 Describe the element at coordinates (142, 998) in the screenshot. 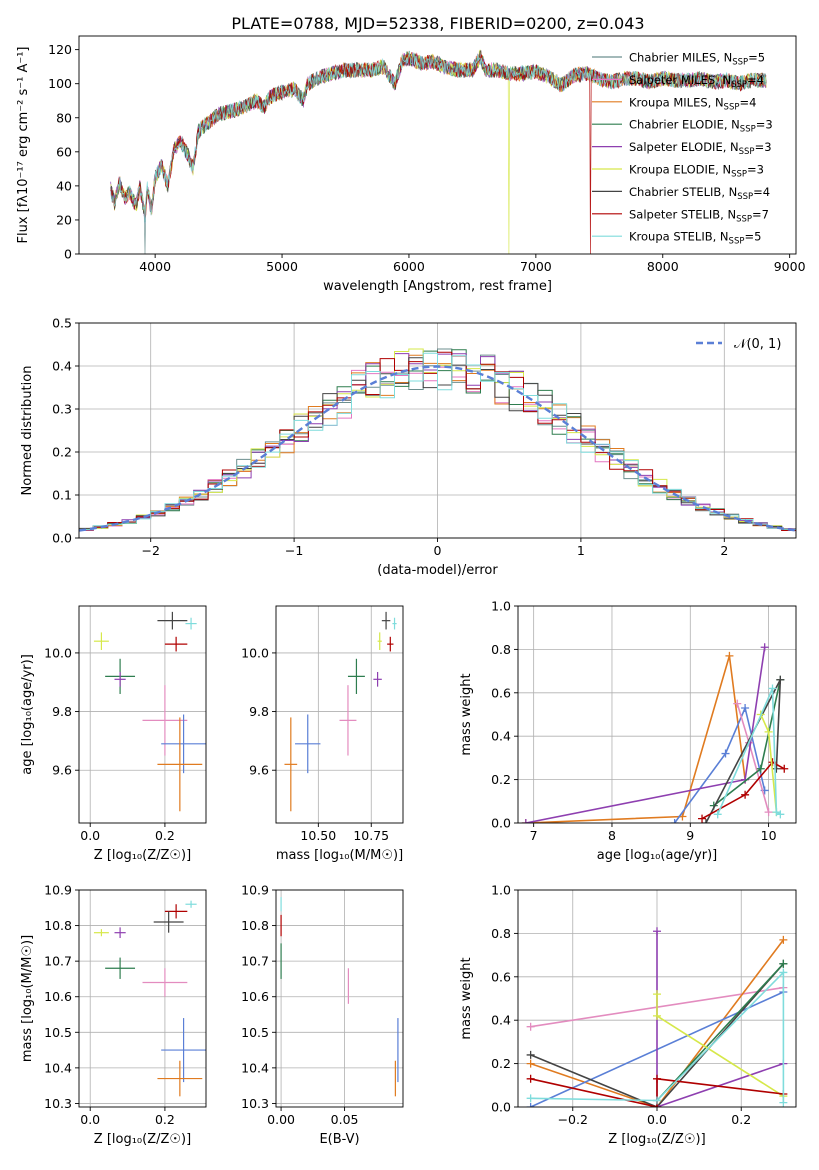

I see `axes-frame` at that location.